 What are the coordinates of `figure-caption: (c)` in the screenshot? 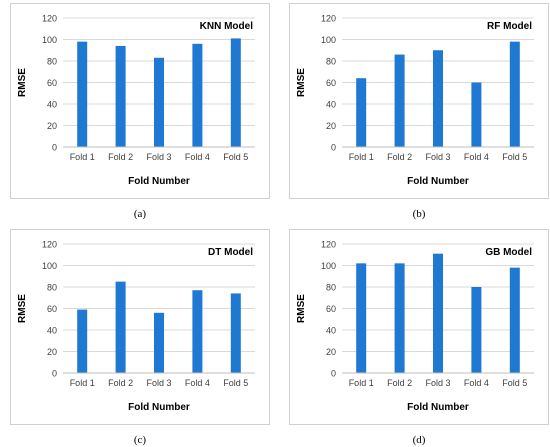 It's located at (140, 440).